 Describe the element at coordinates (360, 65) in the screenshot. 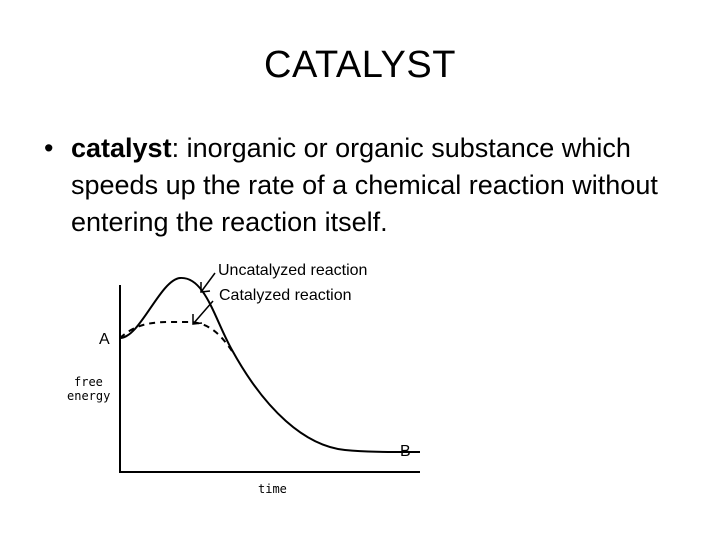

I see `slide-title: CATALYST` at that location.